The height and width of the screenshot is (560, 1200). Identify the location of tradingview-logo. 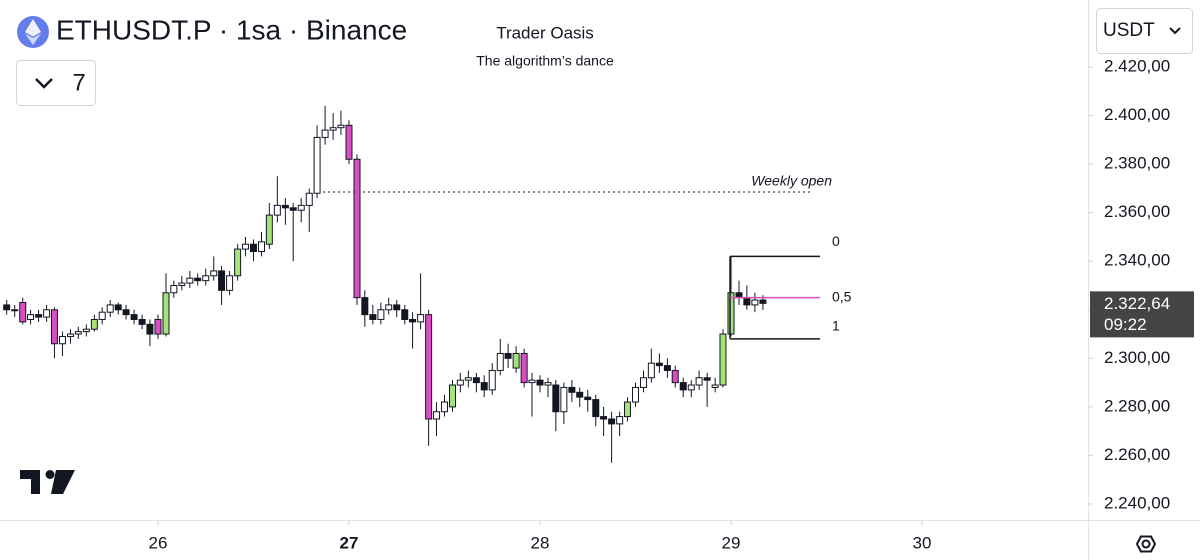
(47, 482).